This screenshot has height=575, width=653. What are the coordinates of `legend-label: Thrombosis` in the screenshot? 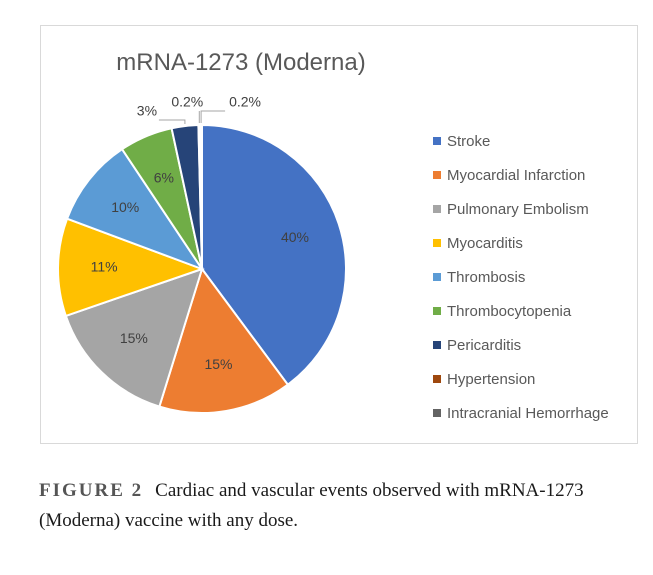 It's located at (486, 277).